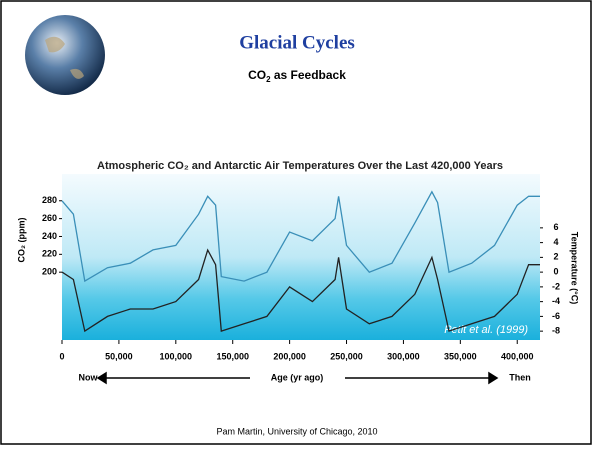  I want to click on y-tick-label: 260, so click(49, 218).